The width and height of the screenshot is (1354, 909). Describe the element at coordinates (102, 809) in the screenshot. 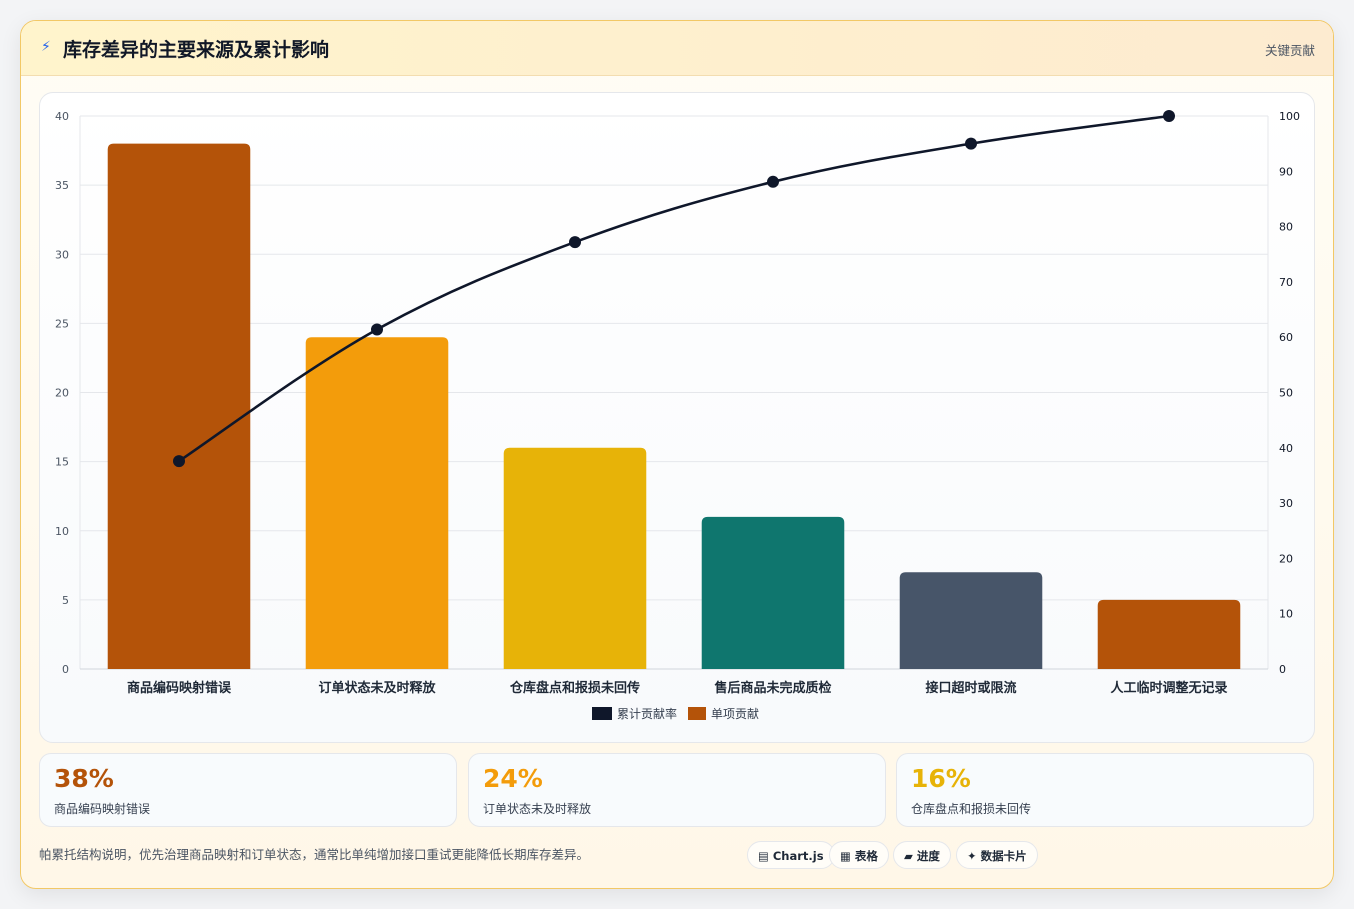

I see `stat-label: 商品编码映射错误` at that location.